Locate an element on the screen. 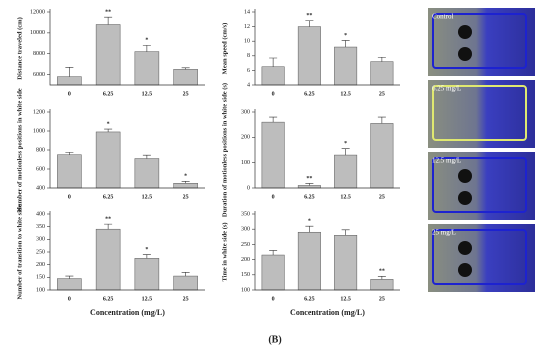 The height and width of the screenshot is (352, 550). y-tick-label: 12 is located at coordinates (247, 27).